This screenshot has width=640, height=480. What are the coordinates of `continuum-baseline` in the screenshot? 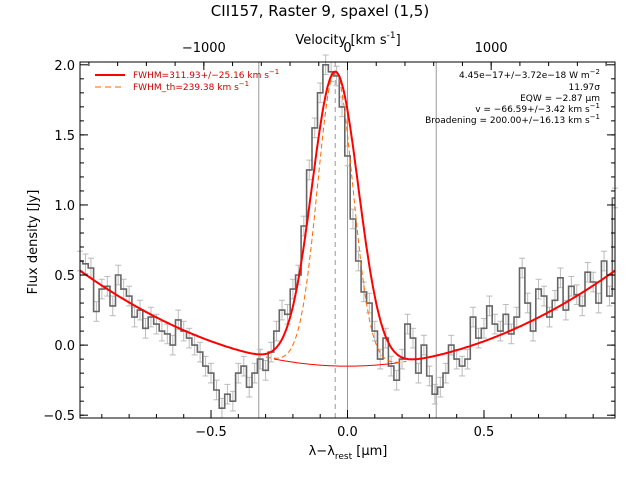 It's located at (336, 362).